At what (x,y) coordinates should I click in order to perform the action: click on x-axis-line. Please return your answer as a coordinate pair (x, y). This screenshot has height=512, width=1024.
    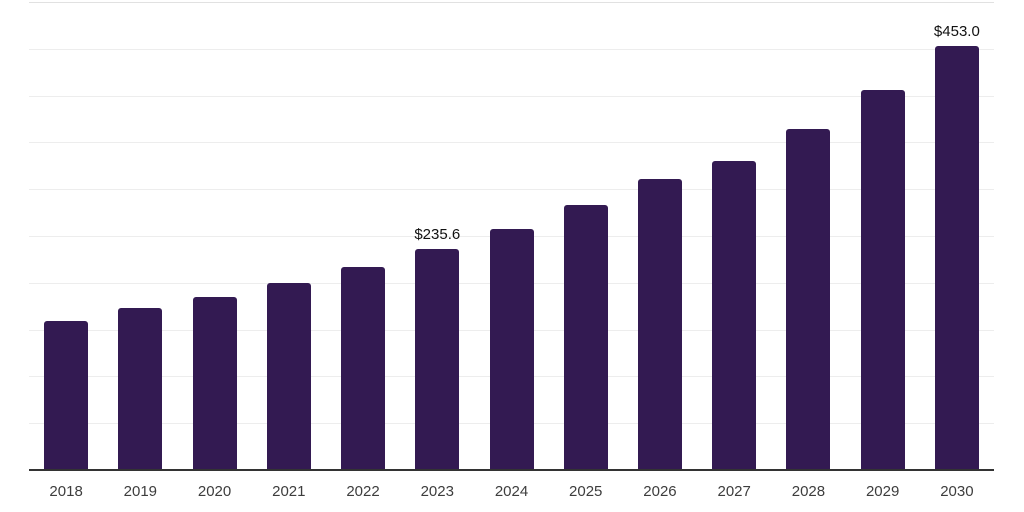
    Looking at the image, I should click on (511, 470).